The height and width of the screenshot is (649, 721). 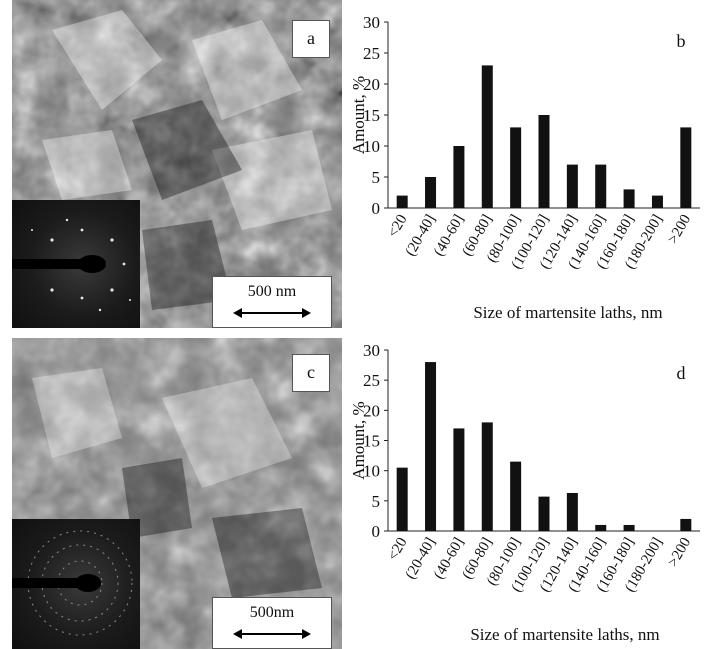 I want to click on scale-bar-label-c: 500nm, so click(x=272, y=613).